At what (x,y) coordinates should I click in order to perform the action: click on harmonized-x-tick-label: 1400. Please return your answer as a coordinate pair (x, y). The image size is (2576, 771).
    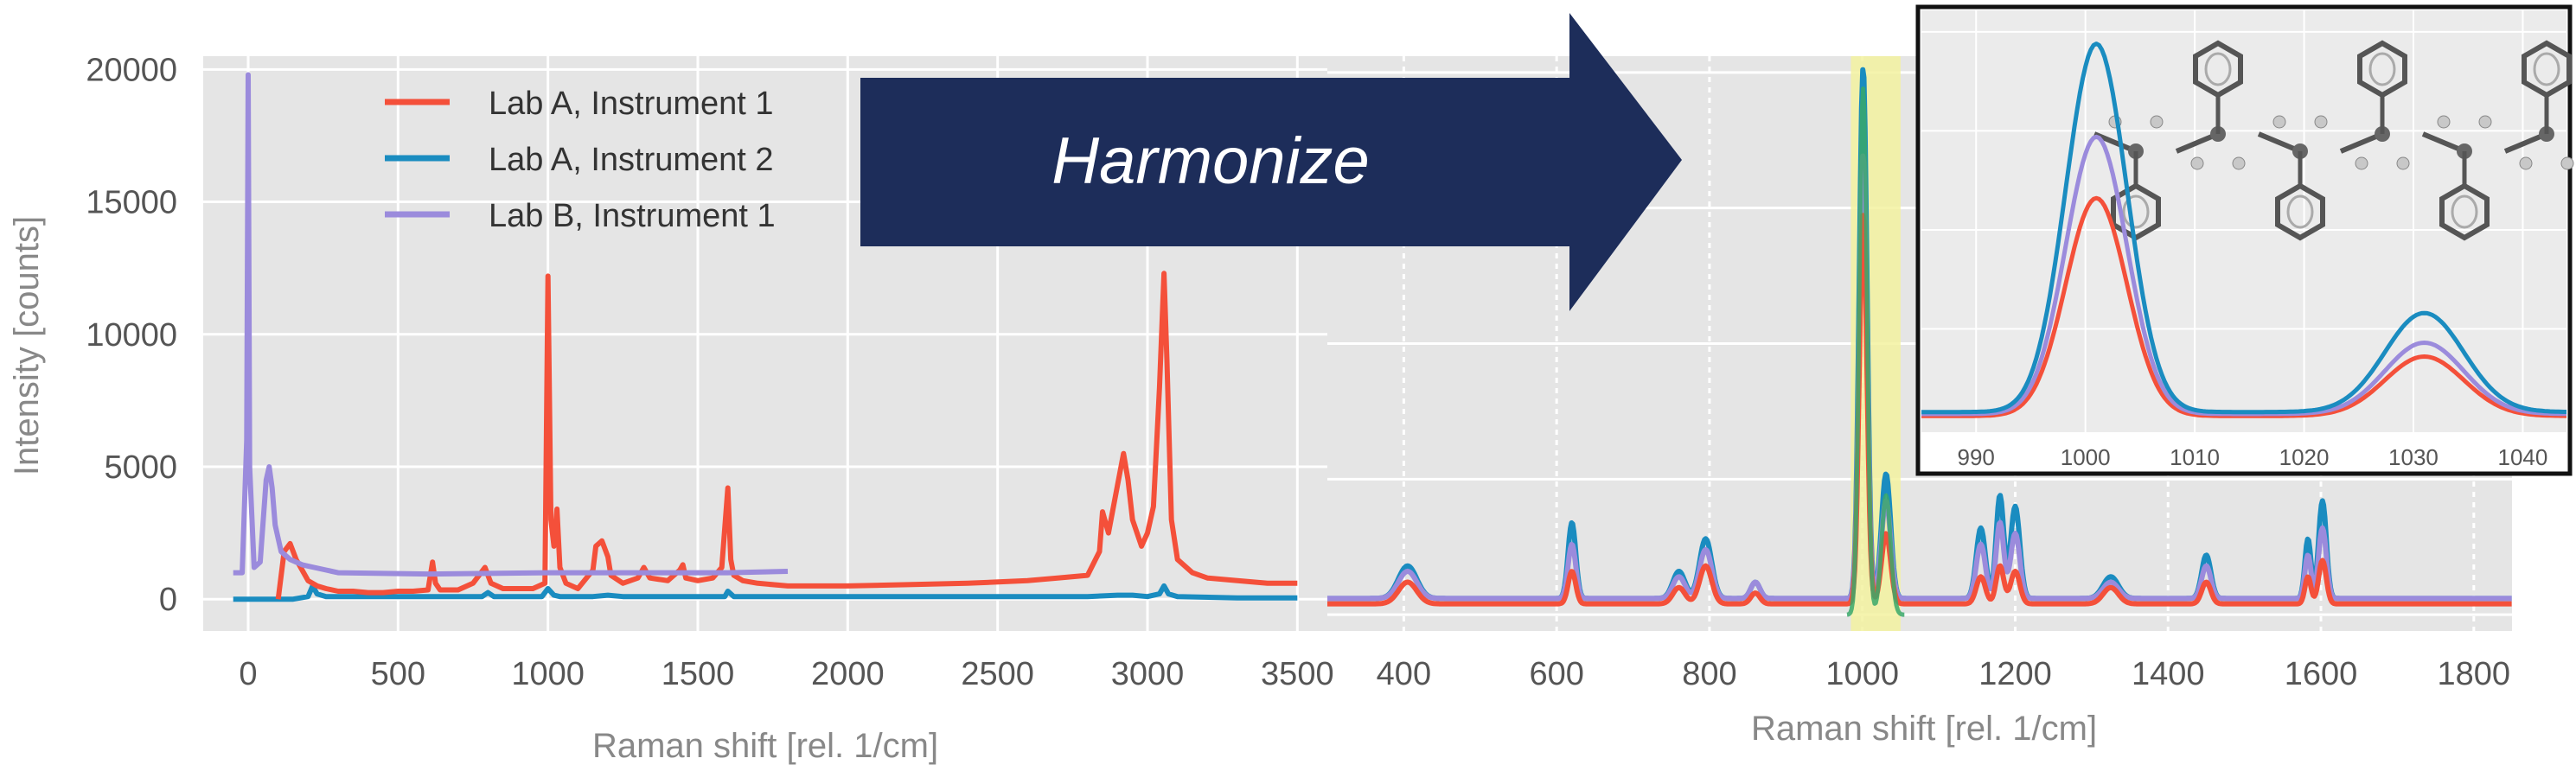
    Looking at the image, I should click on (2168, 674).